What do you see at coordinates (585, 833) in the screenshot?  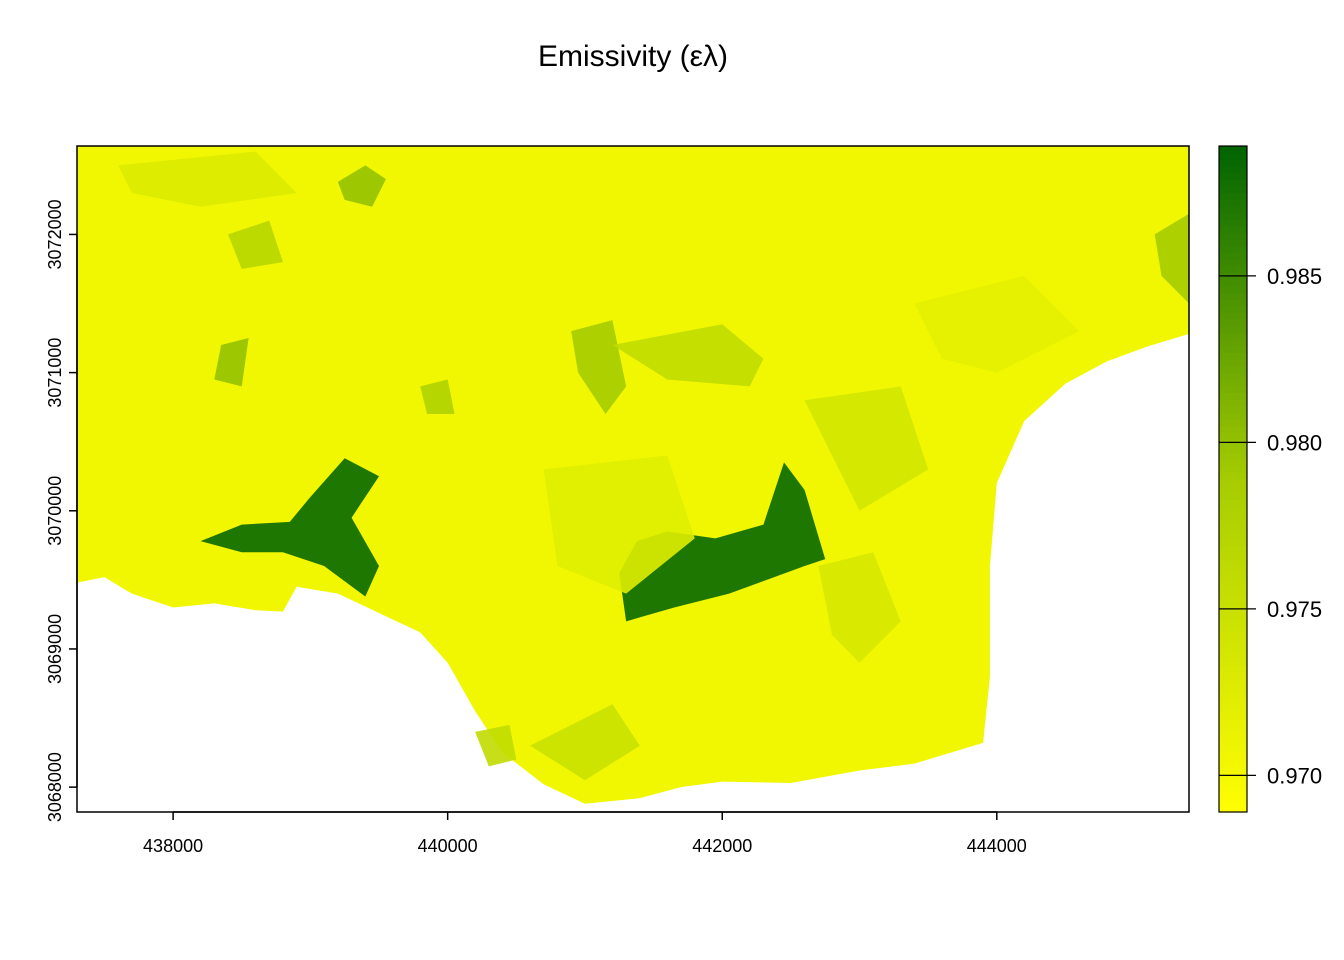 I see `x-axis: 438000 440000 442000 444000` at bounding box center [585, 833].